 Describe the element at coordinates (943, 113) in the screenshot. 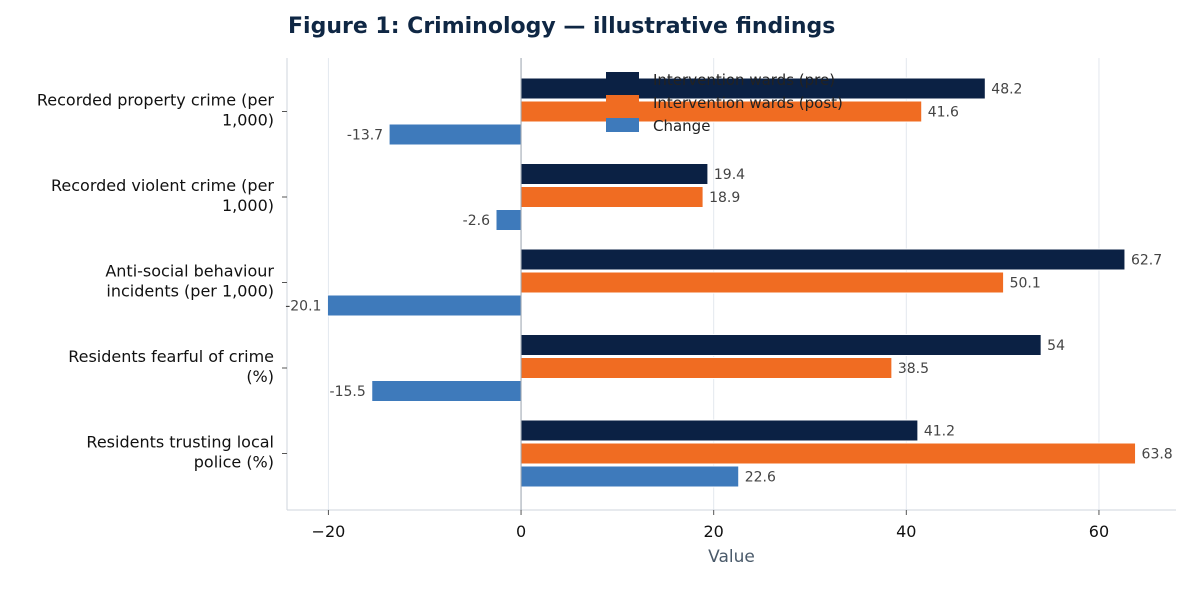

I see `data-label: 41.6` at that location.